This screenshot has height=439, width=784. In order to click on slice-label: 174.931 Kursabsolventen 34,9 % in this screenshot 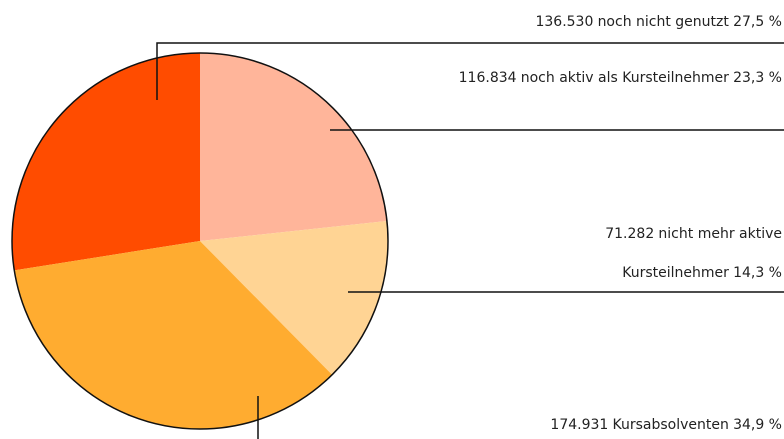, I will do `click(666, 425)`.